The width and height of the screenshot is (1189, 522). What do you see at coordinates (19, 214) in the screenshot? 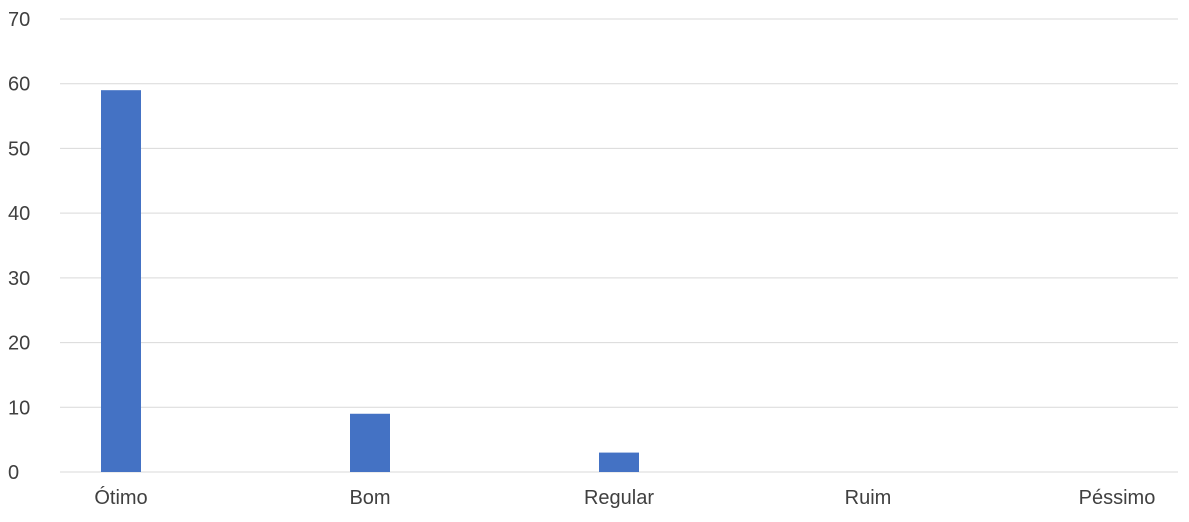
I see `y-tick-label: 40` at bounding box center [19, 214].